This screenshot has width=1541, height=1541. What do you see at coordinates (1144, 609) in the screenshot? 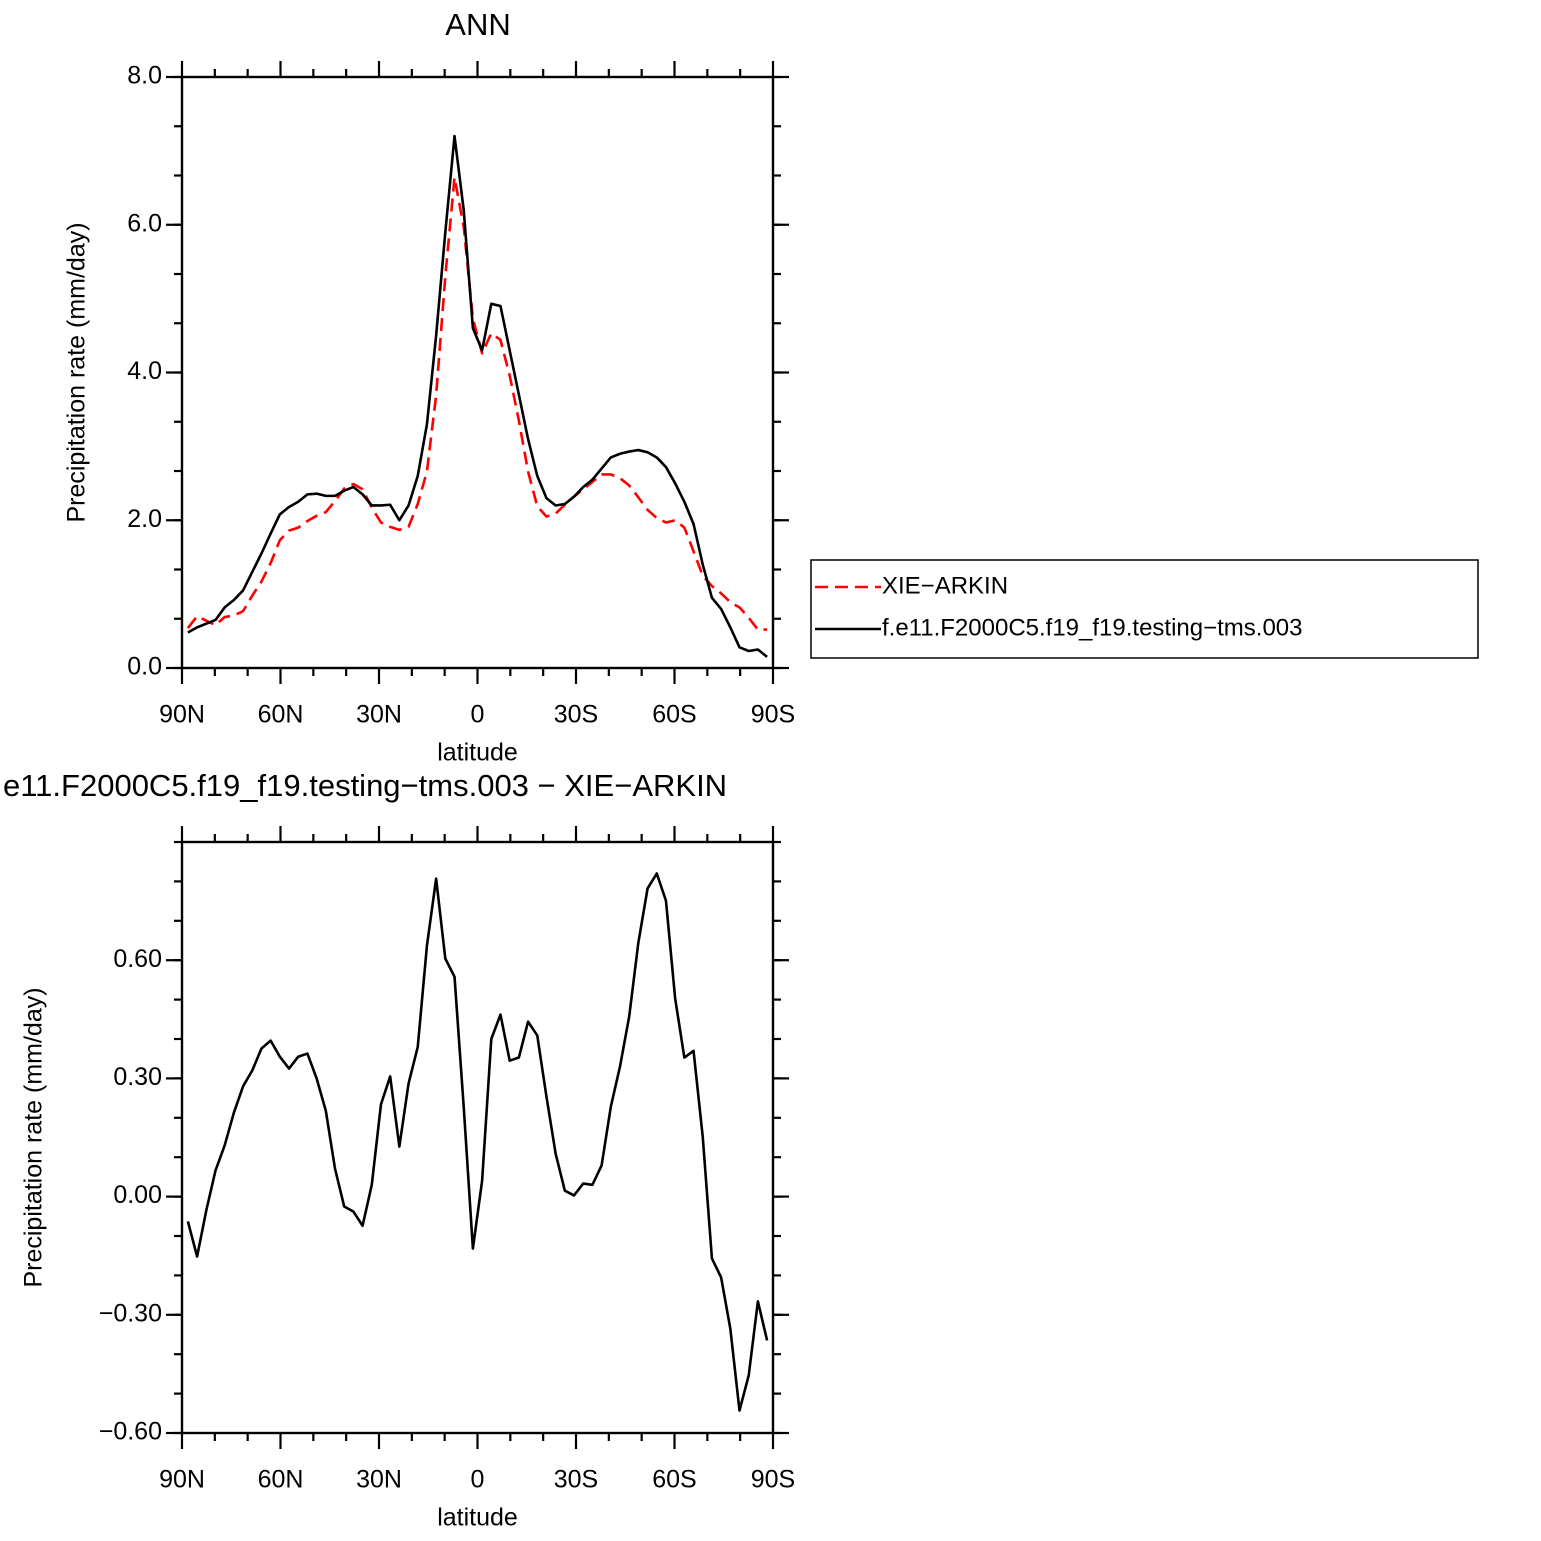
I see `legend-box` at bounding box center [1144, 609].